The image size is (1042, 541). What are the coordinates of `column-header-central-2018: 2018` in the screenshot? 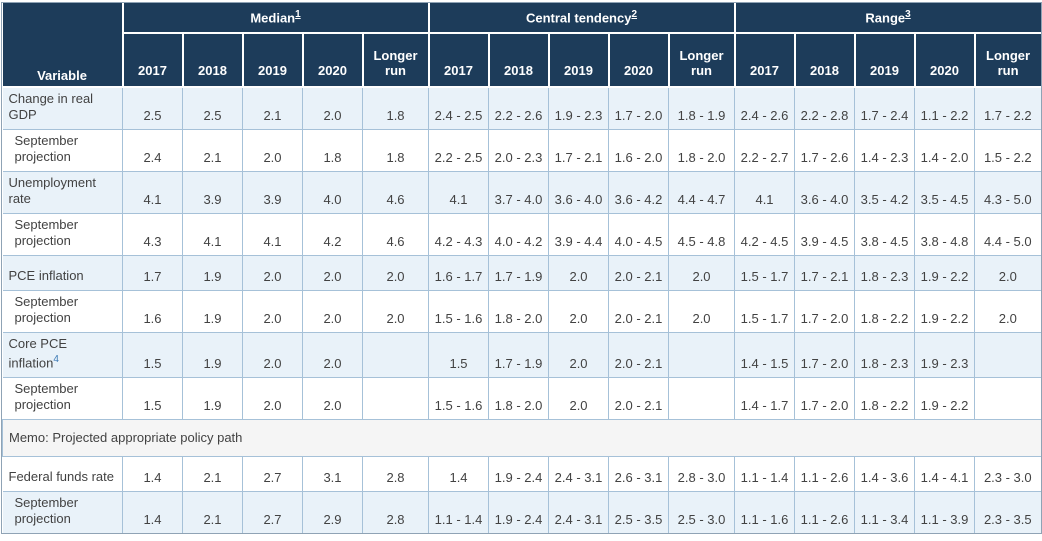 It's located at (518, 60).